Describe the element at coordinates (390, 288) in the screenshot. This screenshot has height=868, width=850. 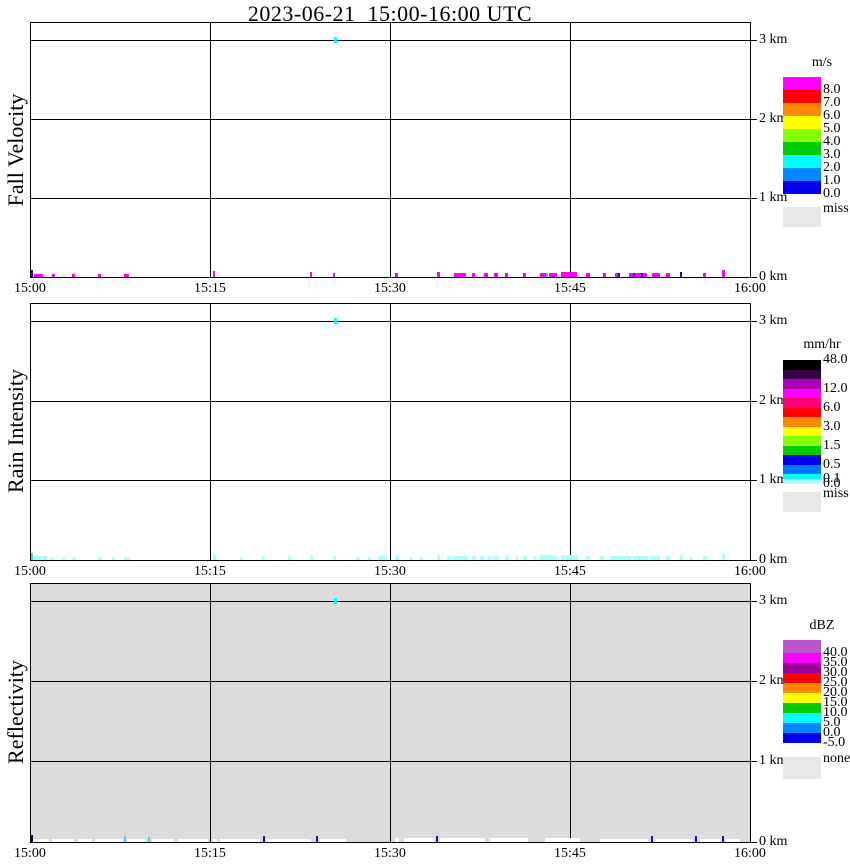
I see `time-axis-label: 15:30` at that location.